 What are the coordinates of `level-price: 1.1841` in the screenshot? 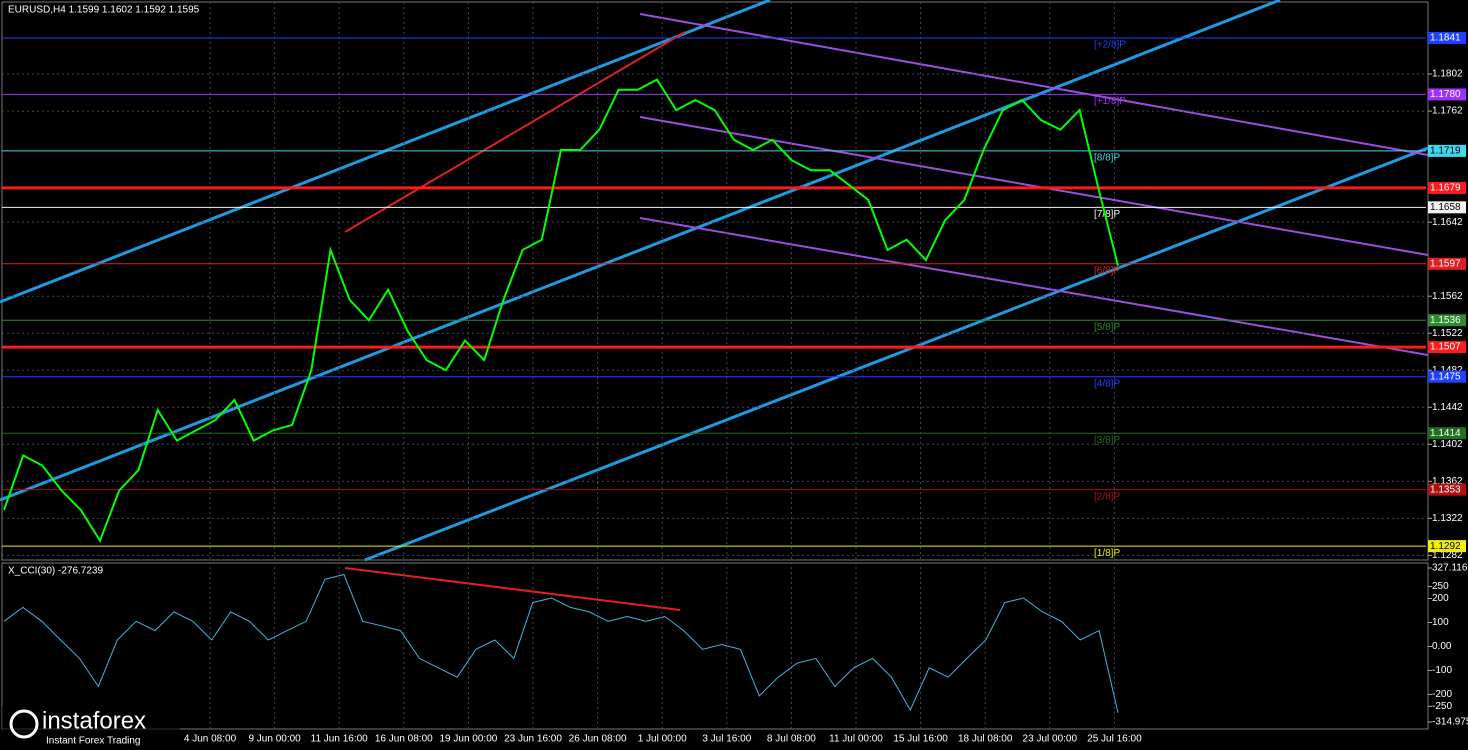 It's located at (1445, 38).